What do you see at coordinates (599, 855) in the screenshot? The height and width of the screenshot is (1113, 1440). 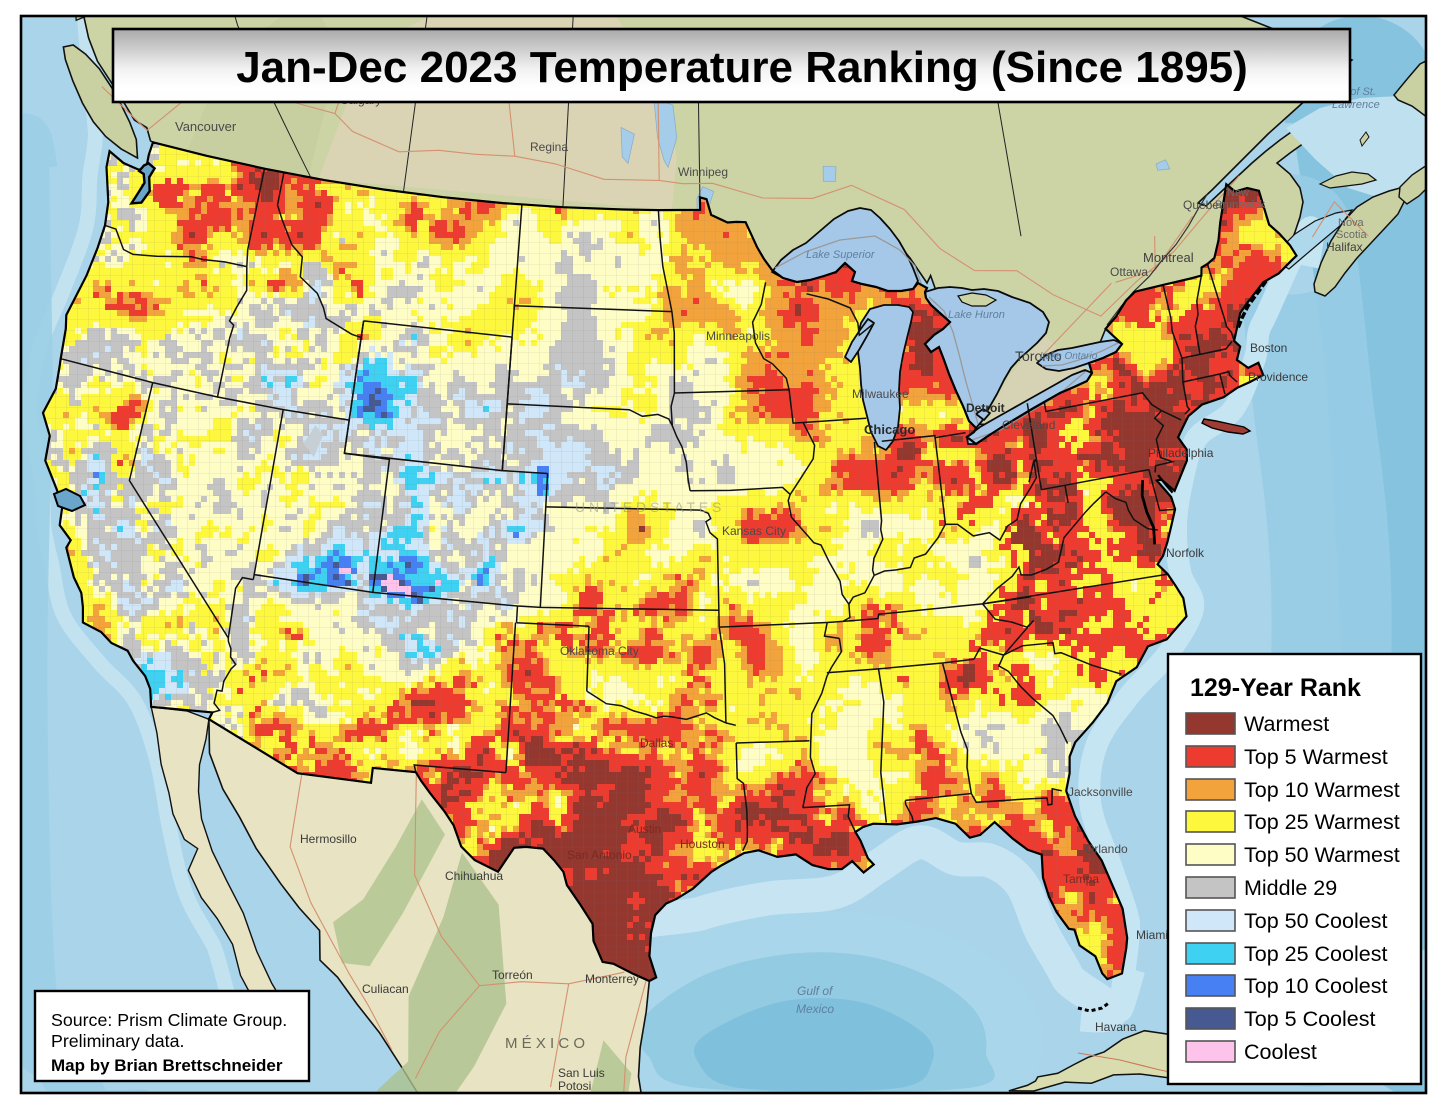 I see `svg-text: San Antonio` at bounding box center [599, 855].